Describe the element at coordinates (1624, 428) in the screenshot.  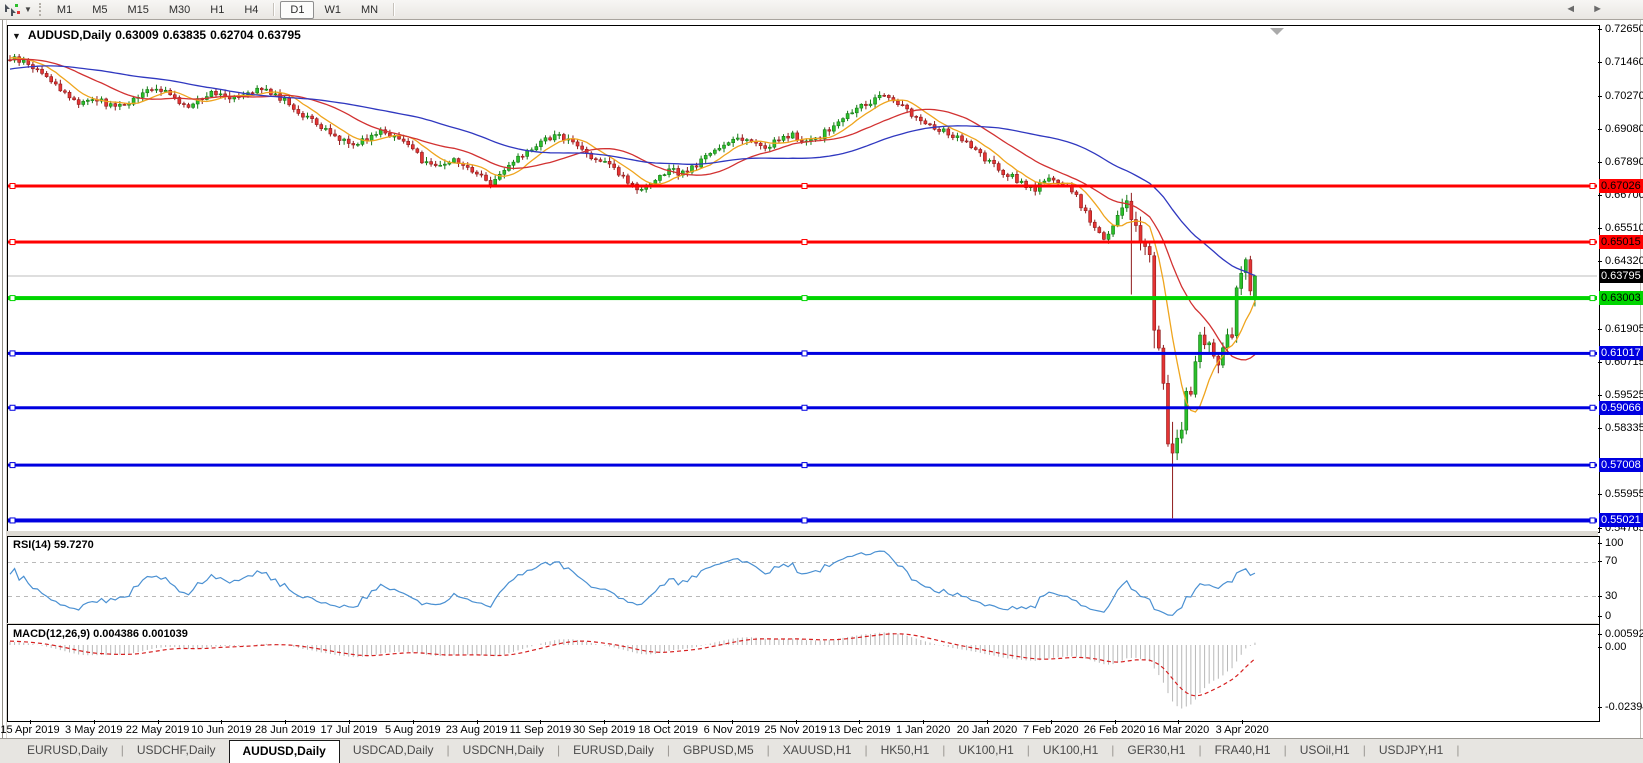
I see `price-tick-label: 0.58335` at that location.